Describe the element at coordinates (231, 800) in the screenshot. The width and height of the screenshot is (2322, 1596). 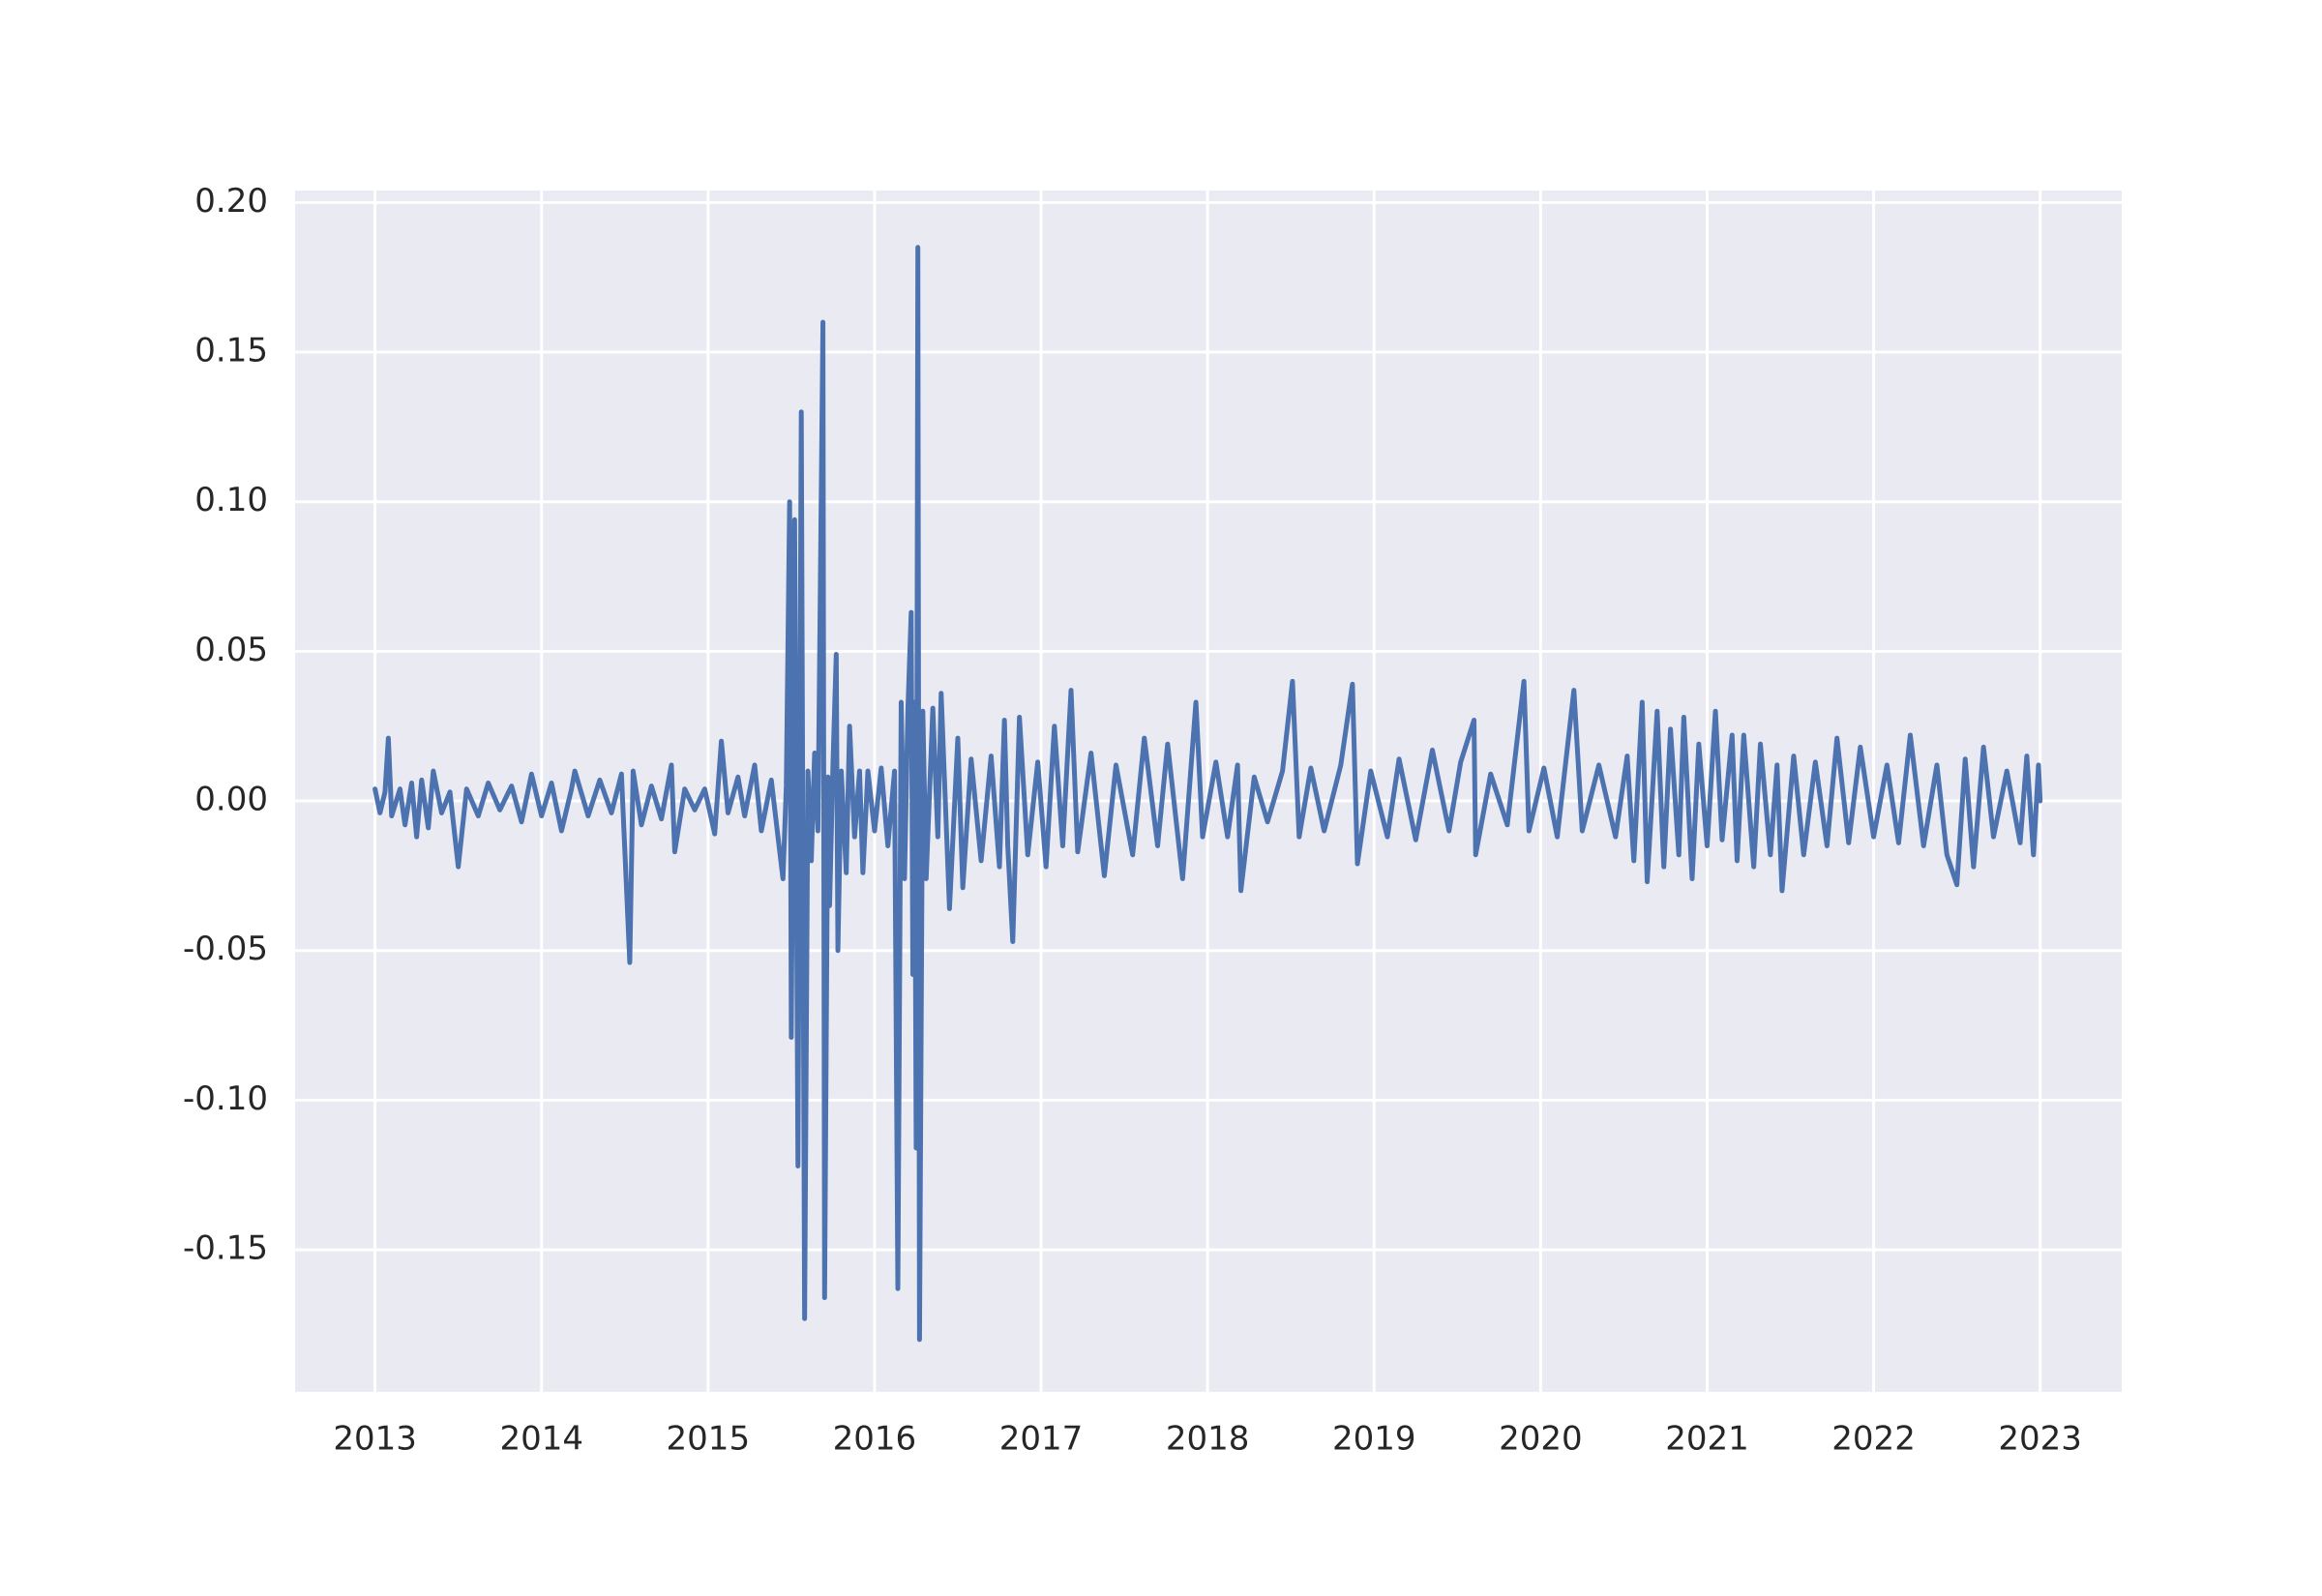
I see `y-tick-label: 0.00` at that location.